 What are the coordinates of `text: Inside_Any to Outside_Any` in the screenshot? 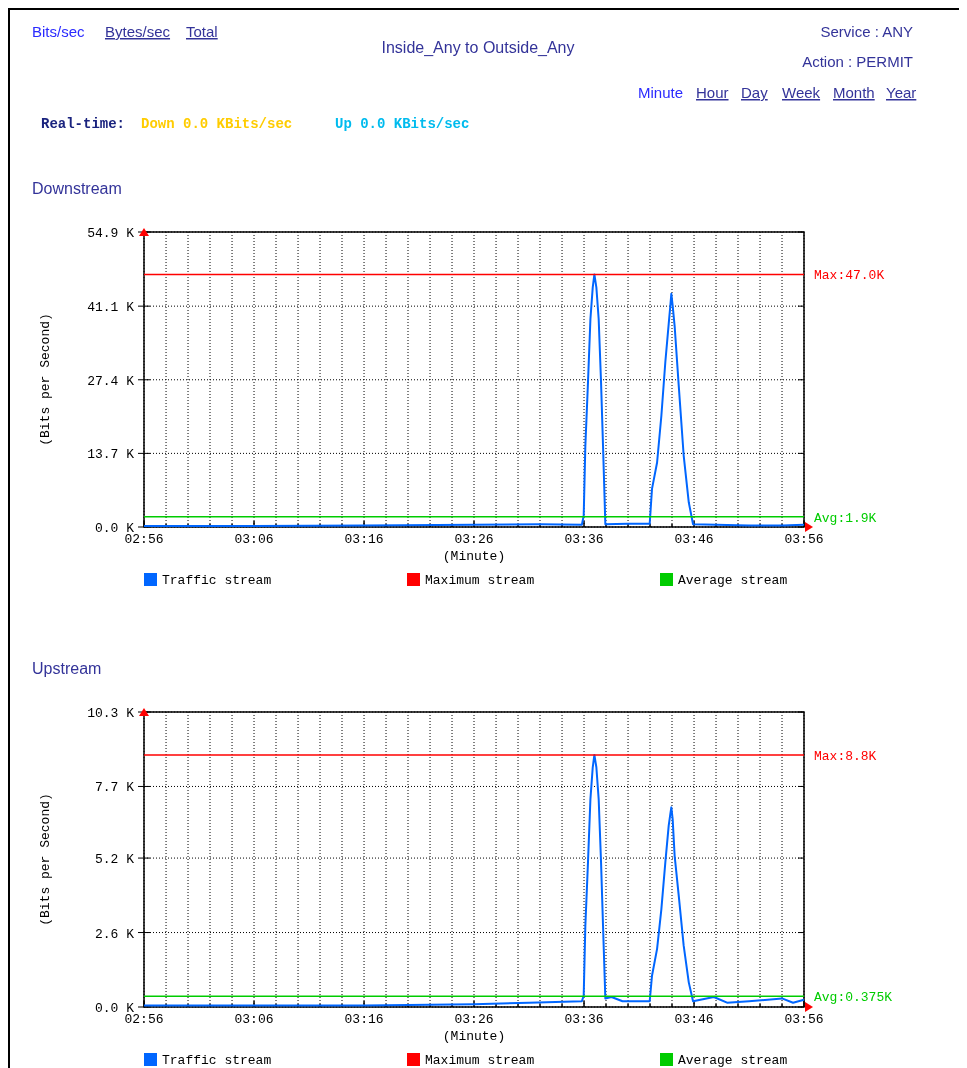 It's located at (478, 48).